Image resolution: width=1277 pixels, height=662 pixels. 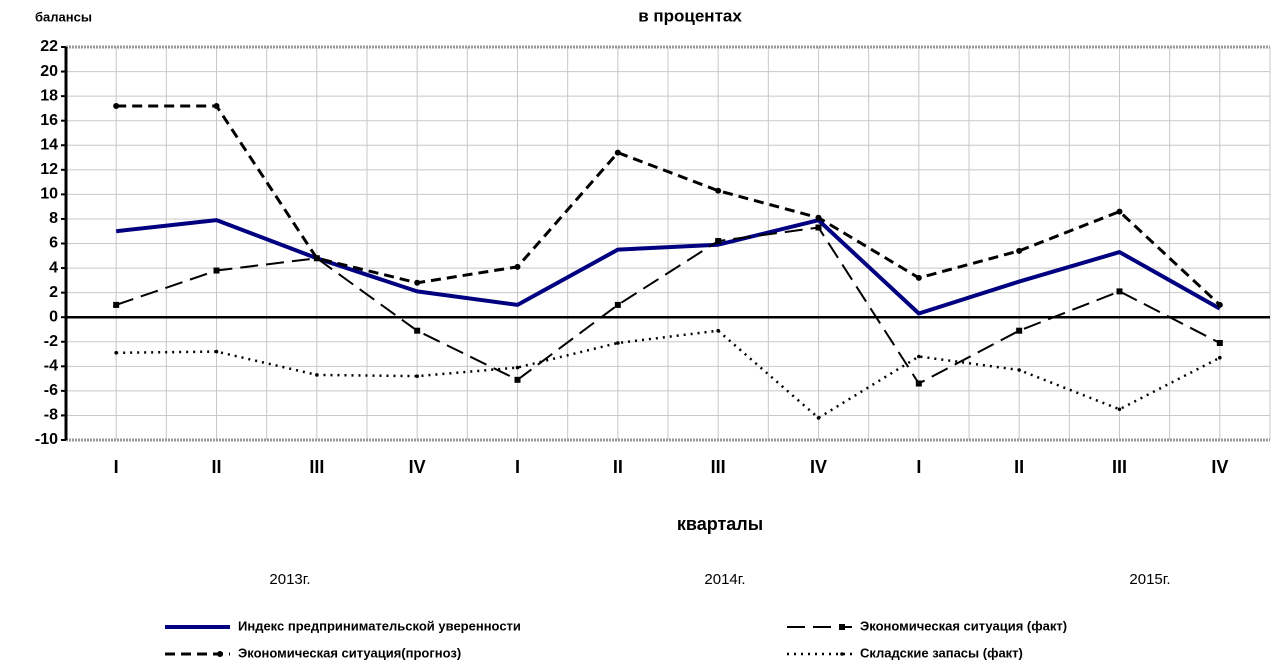 What do you see at coordinates (724, 579) in the screenshot?
I see `year-label: 2014г.` at bounding box center [724, 579].